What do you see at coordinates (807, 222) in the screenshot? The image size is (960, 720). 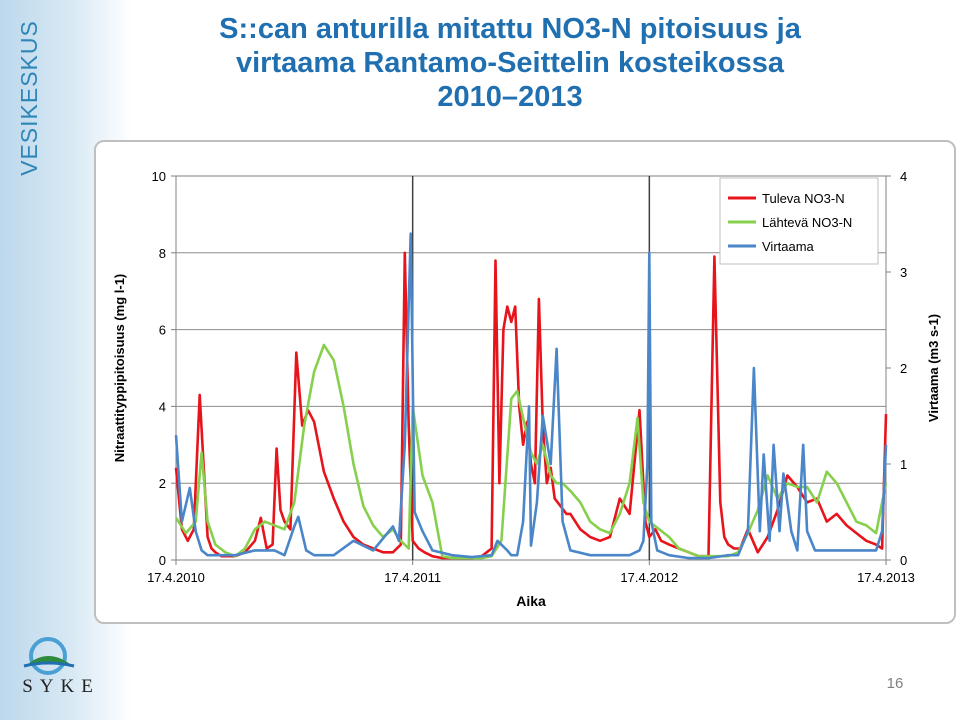 I see `legend-label-lahteva: Lähtevä NO3-N` at bounding box center [807, 222].